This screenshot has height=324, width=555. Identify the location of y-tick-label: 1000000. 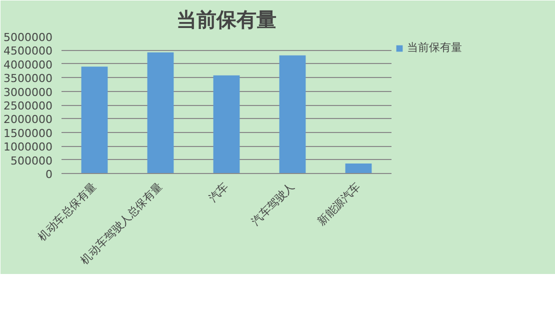
(28, 147).